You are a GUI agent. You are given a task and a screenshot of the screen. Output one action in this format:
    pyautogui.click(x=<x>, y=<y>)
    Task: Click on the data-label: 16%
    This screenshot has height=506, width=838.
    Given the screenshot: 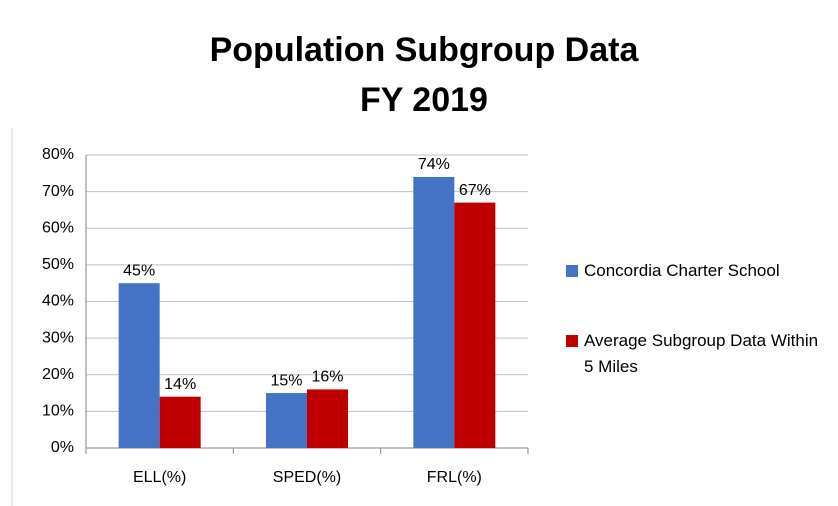 What is the action you would take?
    pyautogui.click(x=327, y=377)
    